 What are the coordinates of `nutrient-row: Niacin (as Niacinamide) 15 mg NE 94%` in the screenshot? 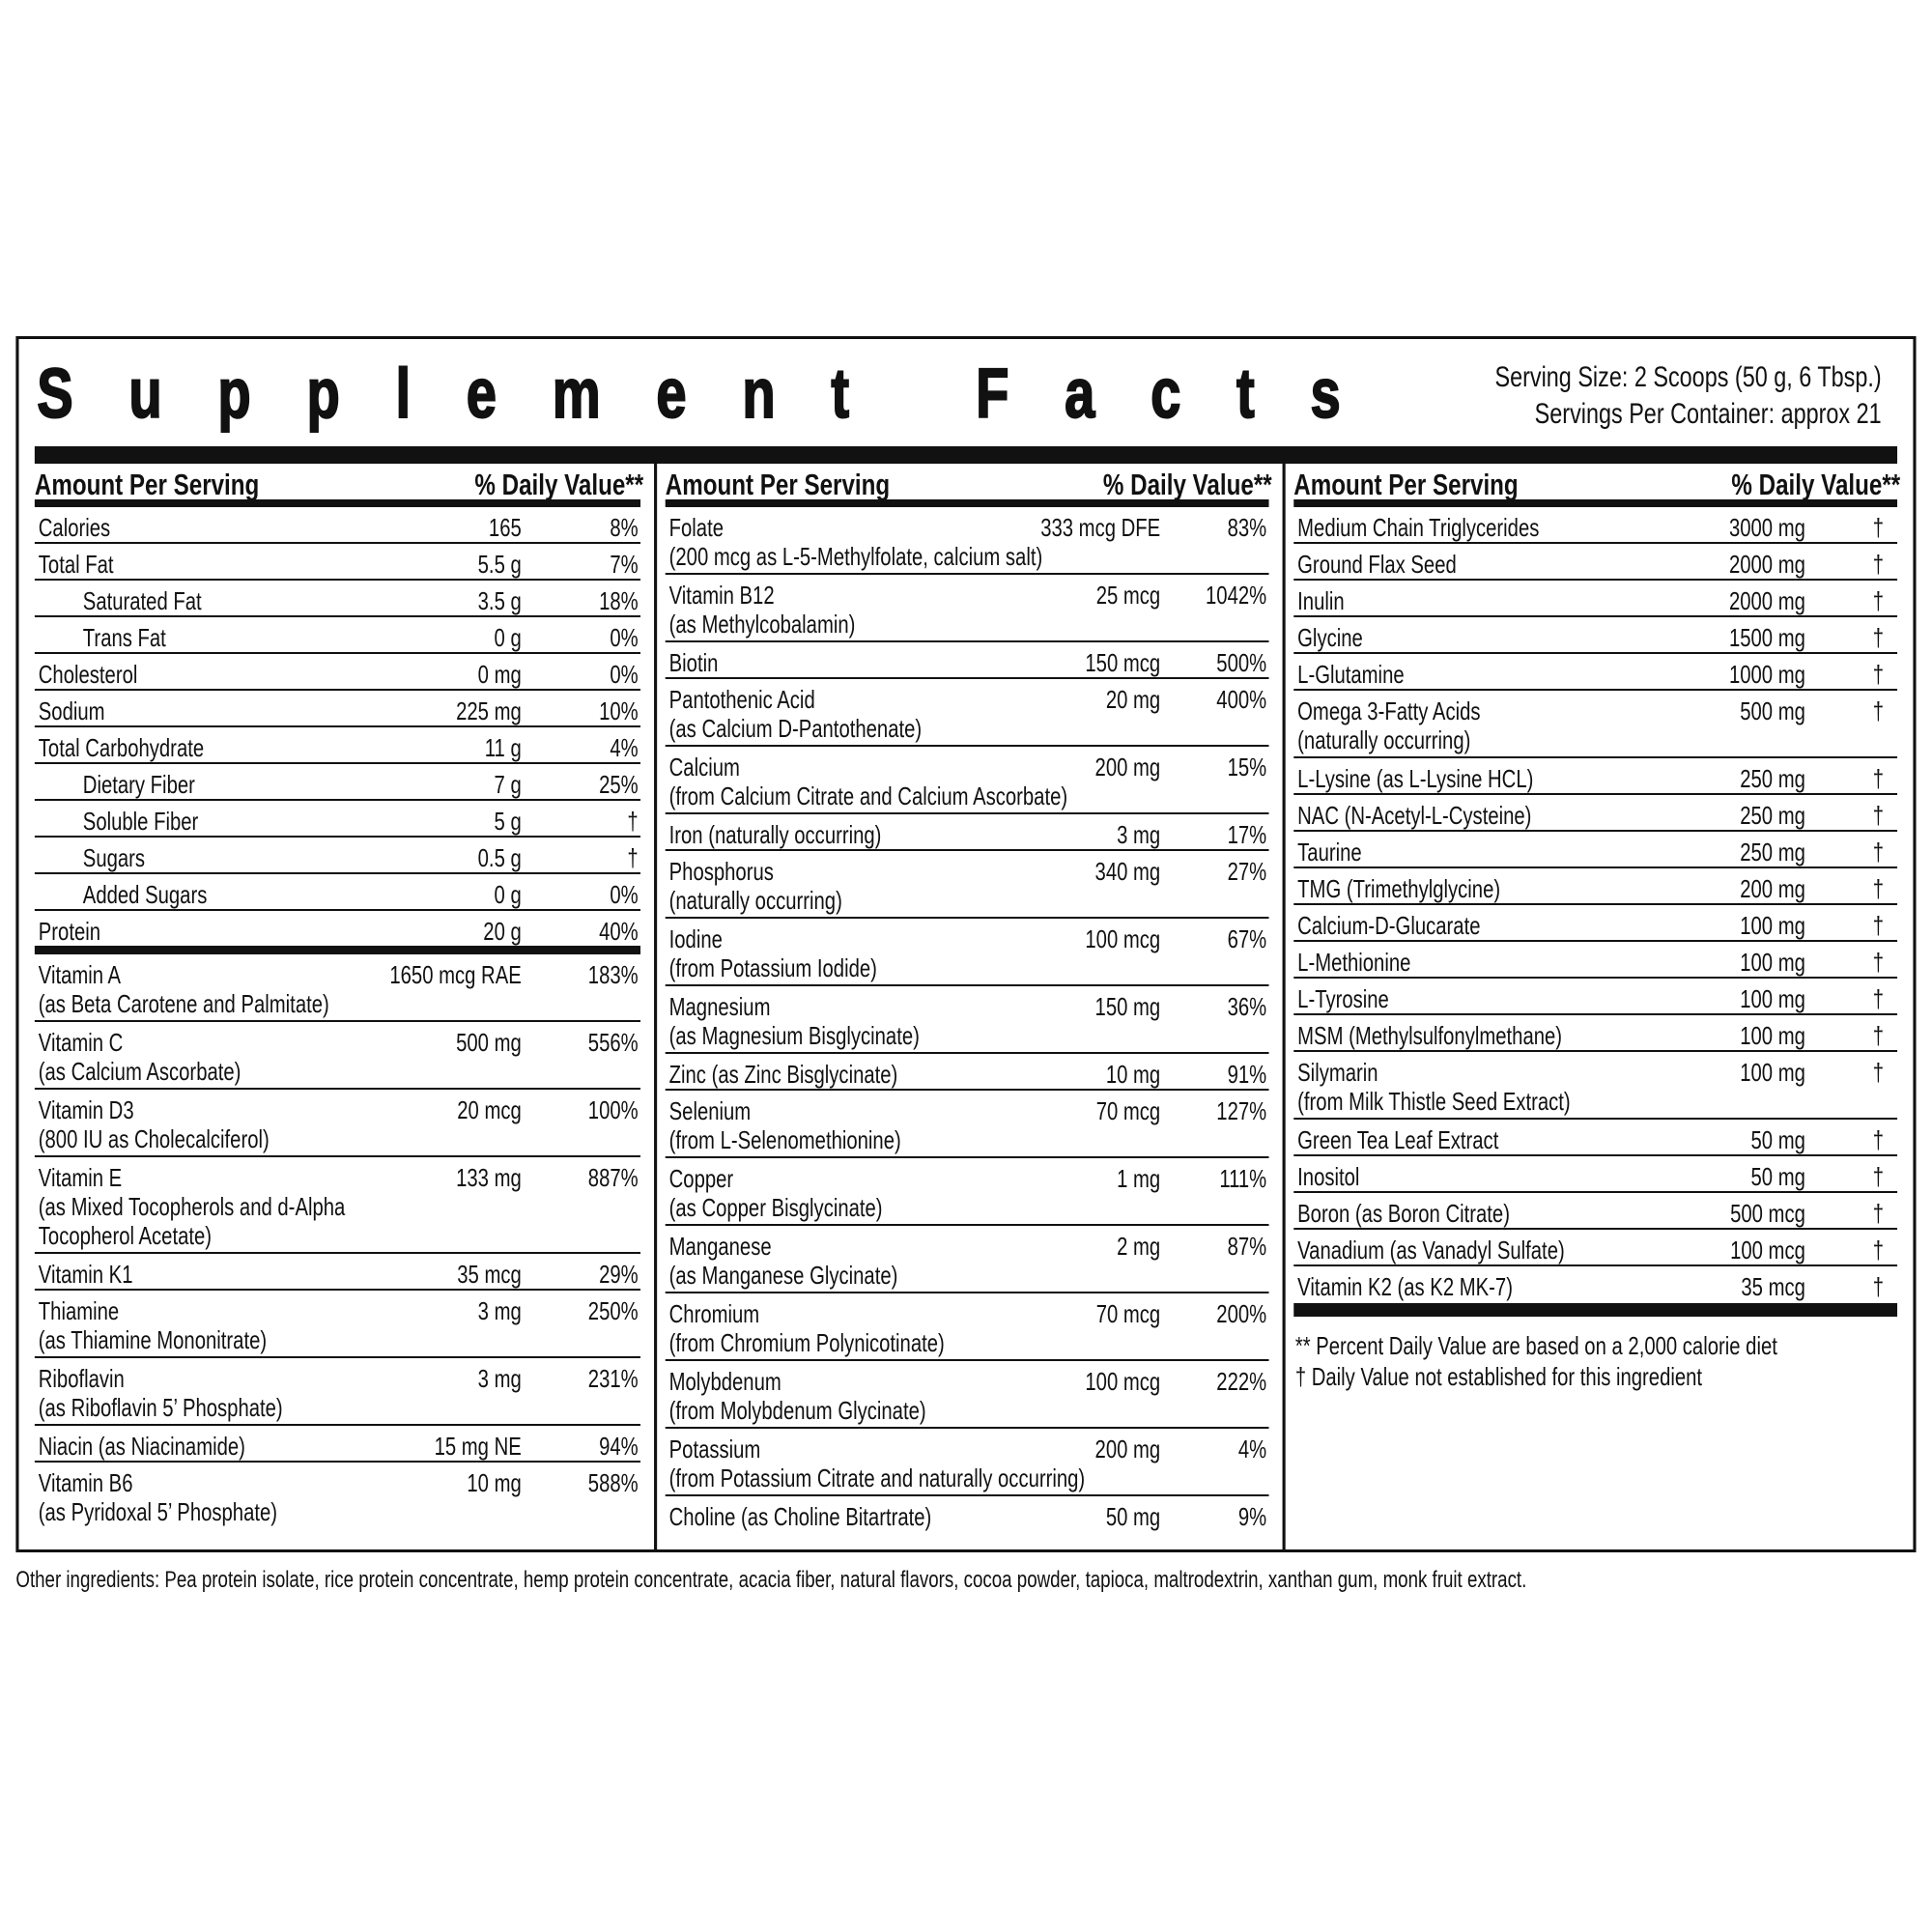 It's located at (337, 1444).